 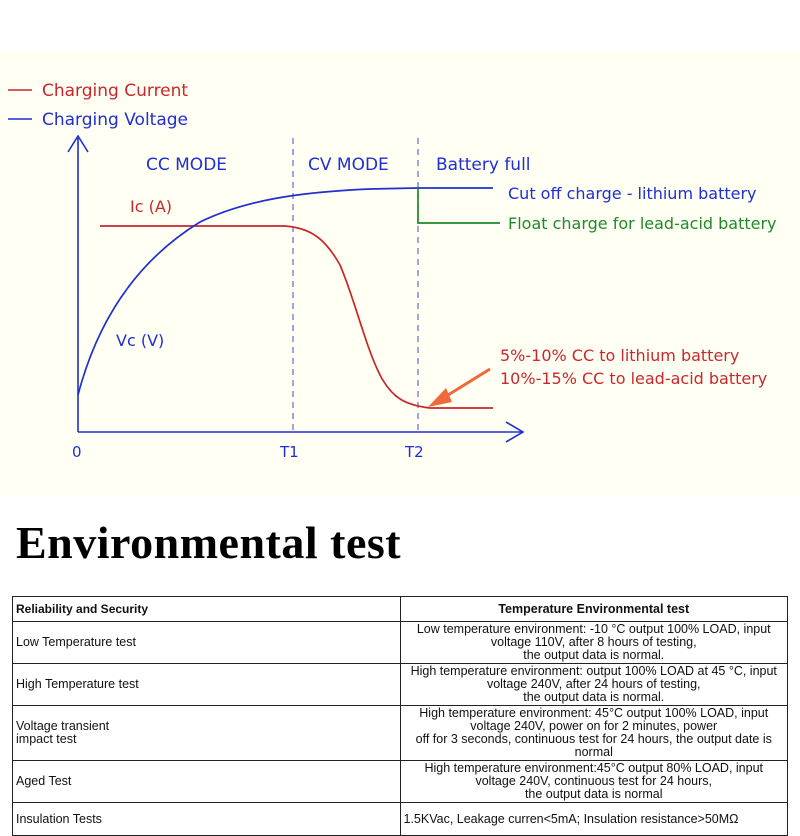 What do you see at coordinates (151, 206) in the screenshot?
I see `current-curve-label: Ic (A)` at bounding box center [151, 206].